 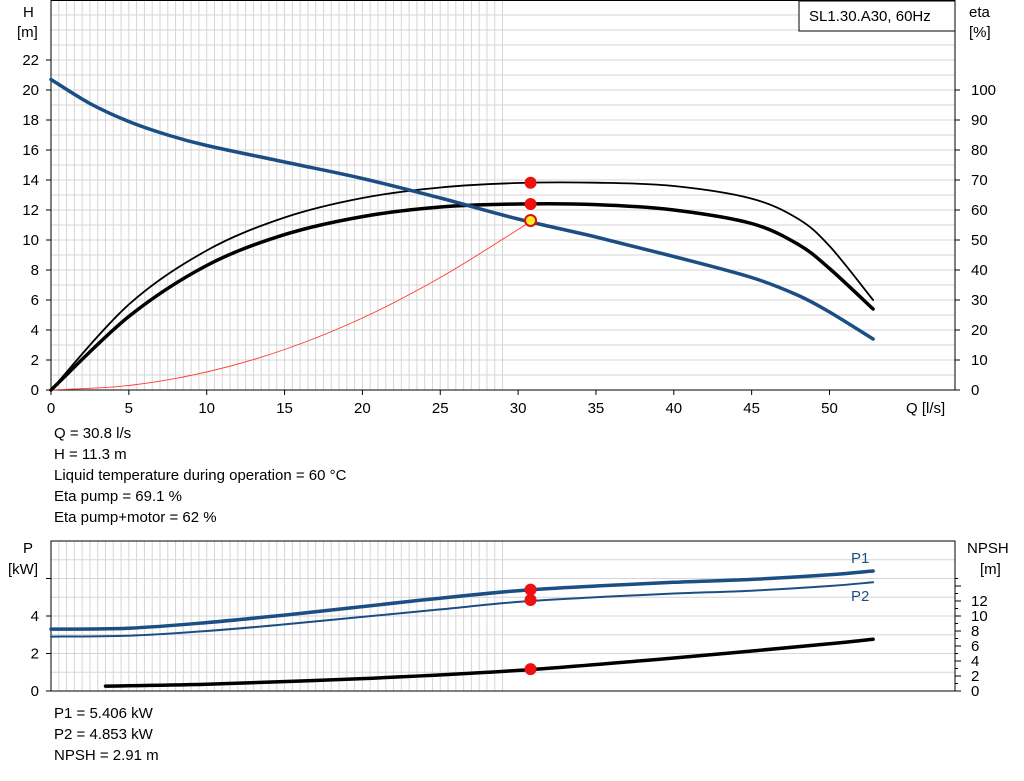 What do you see at coordinates (440, 408) in the screenshot?
I see `x-tick-label: 25` at bounding box center [440, 408].